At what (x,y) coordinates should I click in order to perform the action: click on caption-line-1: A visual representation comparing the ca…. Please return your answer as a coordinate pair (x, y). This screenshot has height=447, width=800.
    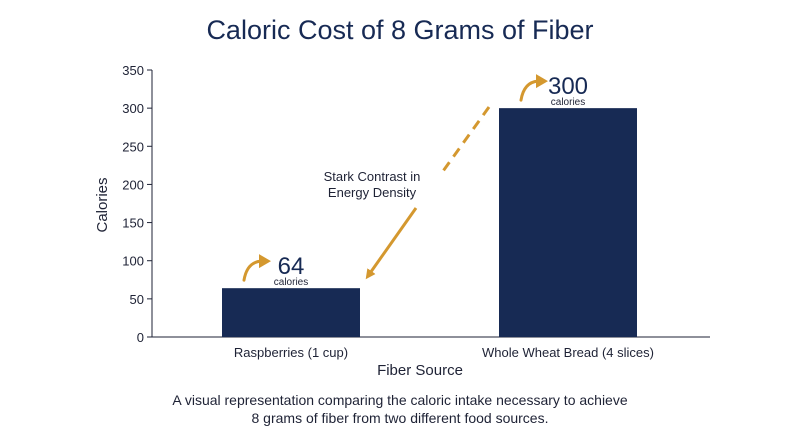
    Looking at the image, I should click on (400, 400).